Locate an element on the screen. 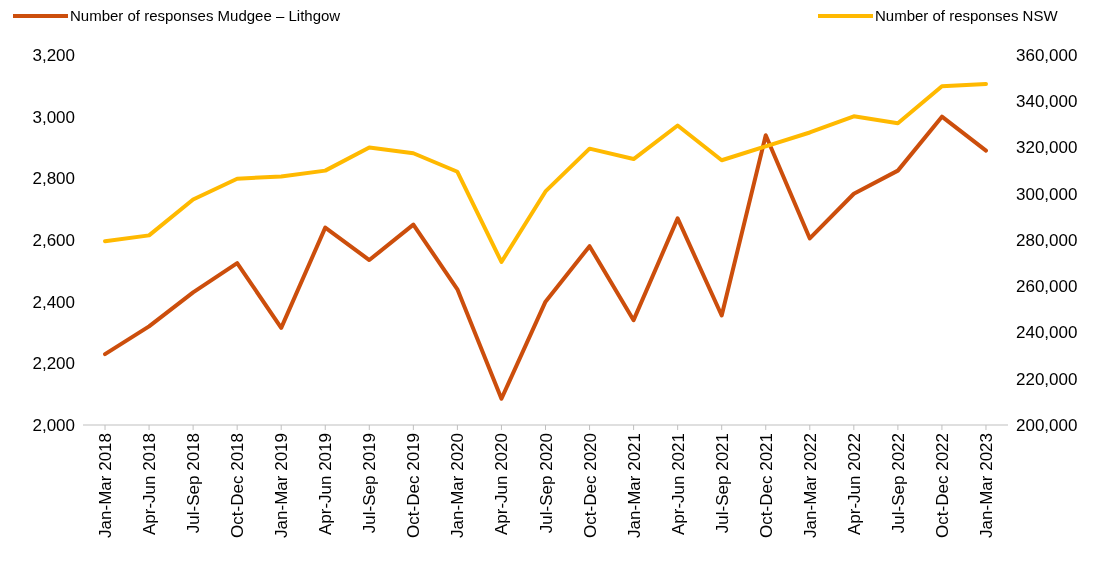 The width and height of the screenshot is (1119, 568). x-tick-label: Jul-Sep 2018 is located at coordinates (194, 483).